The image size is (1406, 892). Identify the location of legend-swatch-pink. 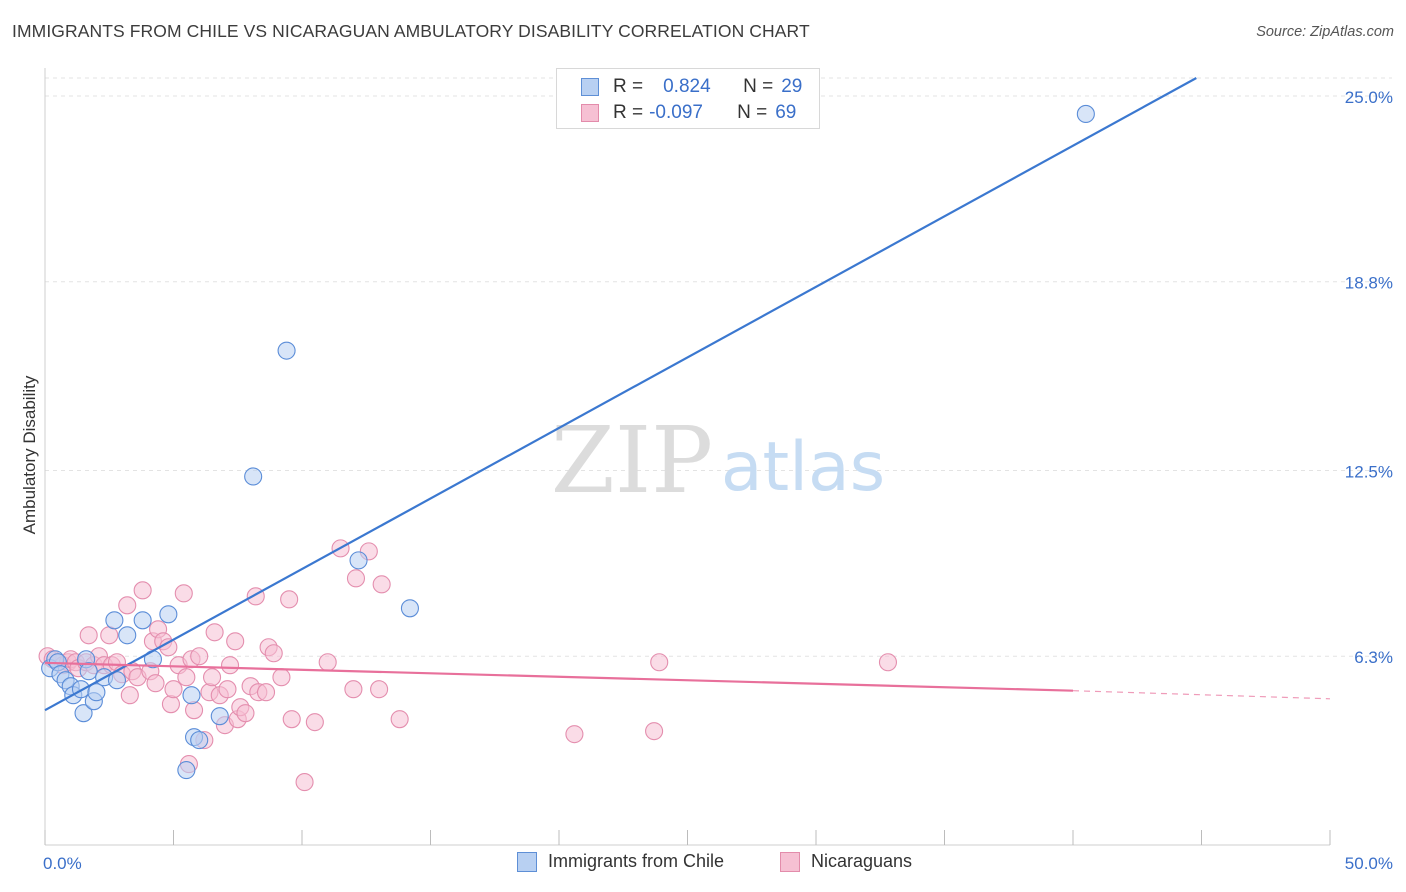
(590, 113).